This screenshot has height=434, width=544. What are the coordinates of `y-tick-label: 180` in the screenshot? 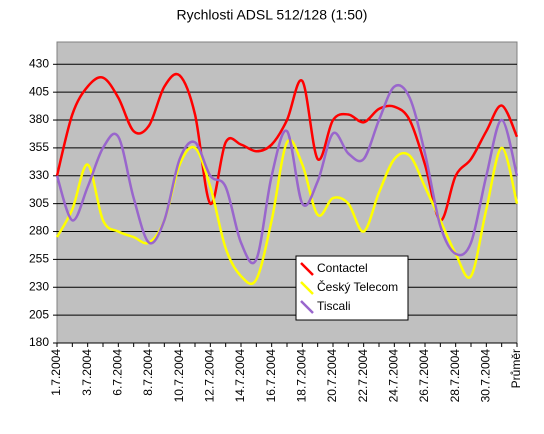 It's located at (39, 342).